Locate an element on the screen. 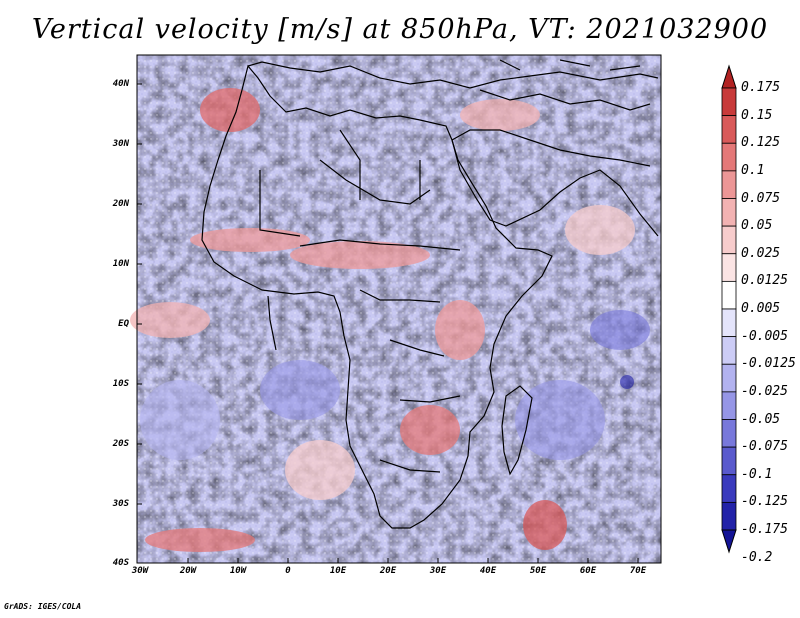 The height and width of the screenshot is (618, 800). lon-label-50e: 50E is located at coordinates (538, 571).